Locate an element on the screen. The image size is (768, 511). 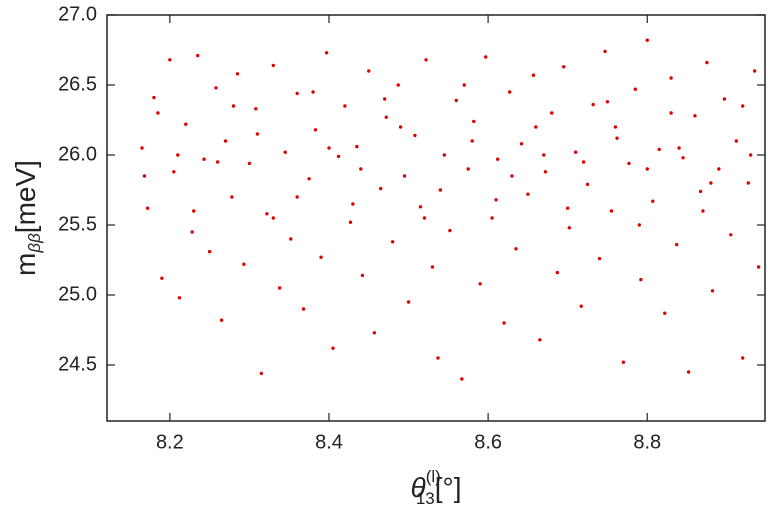
y-tick-label: 25.0 is located at coordinates (77, 294).